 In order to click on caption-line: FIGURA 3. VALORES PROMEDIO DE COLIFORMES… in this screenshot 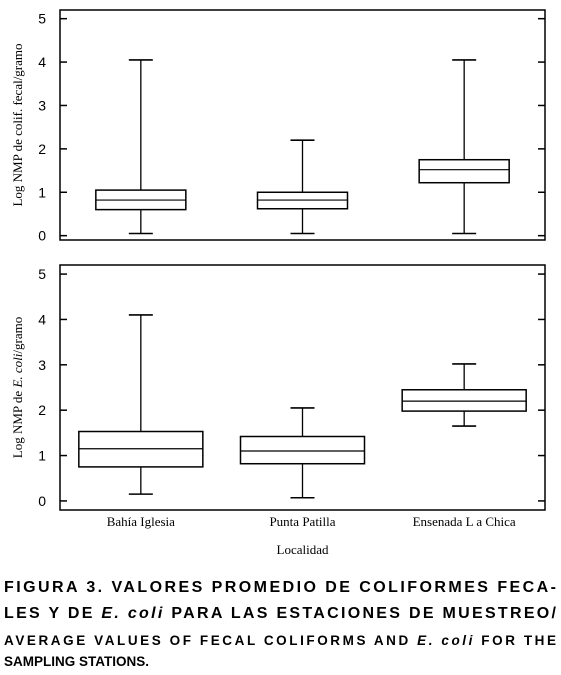, I will do `click(280, 587)`.